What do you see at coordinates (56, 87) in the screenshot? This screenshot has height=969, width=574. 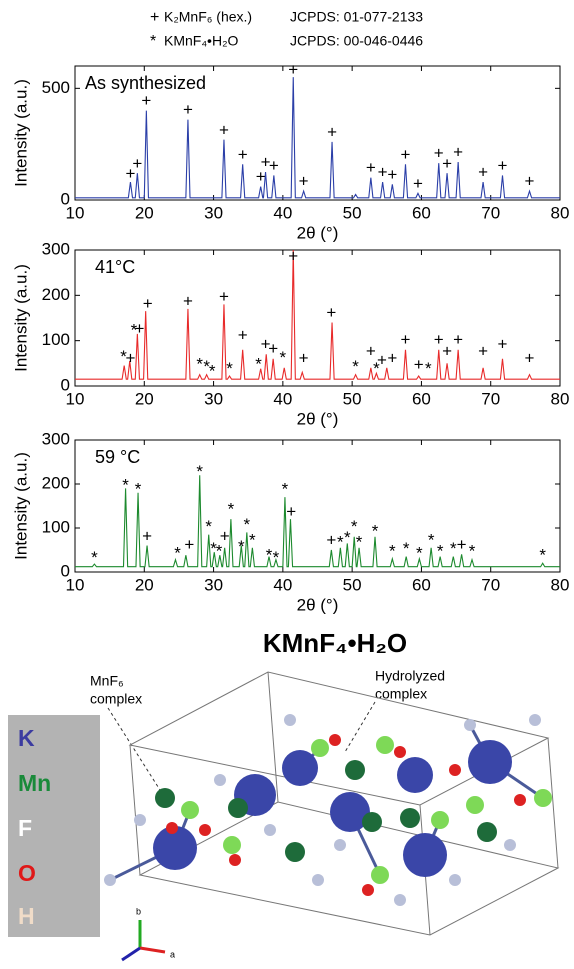 I see `y-tick-label: 500` at bounding box center [56, 87].